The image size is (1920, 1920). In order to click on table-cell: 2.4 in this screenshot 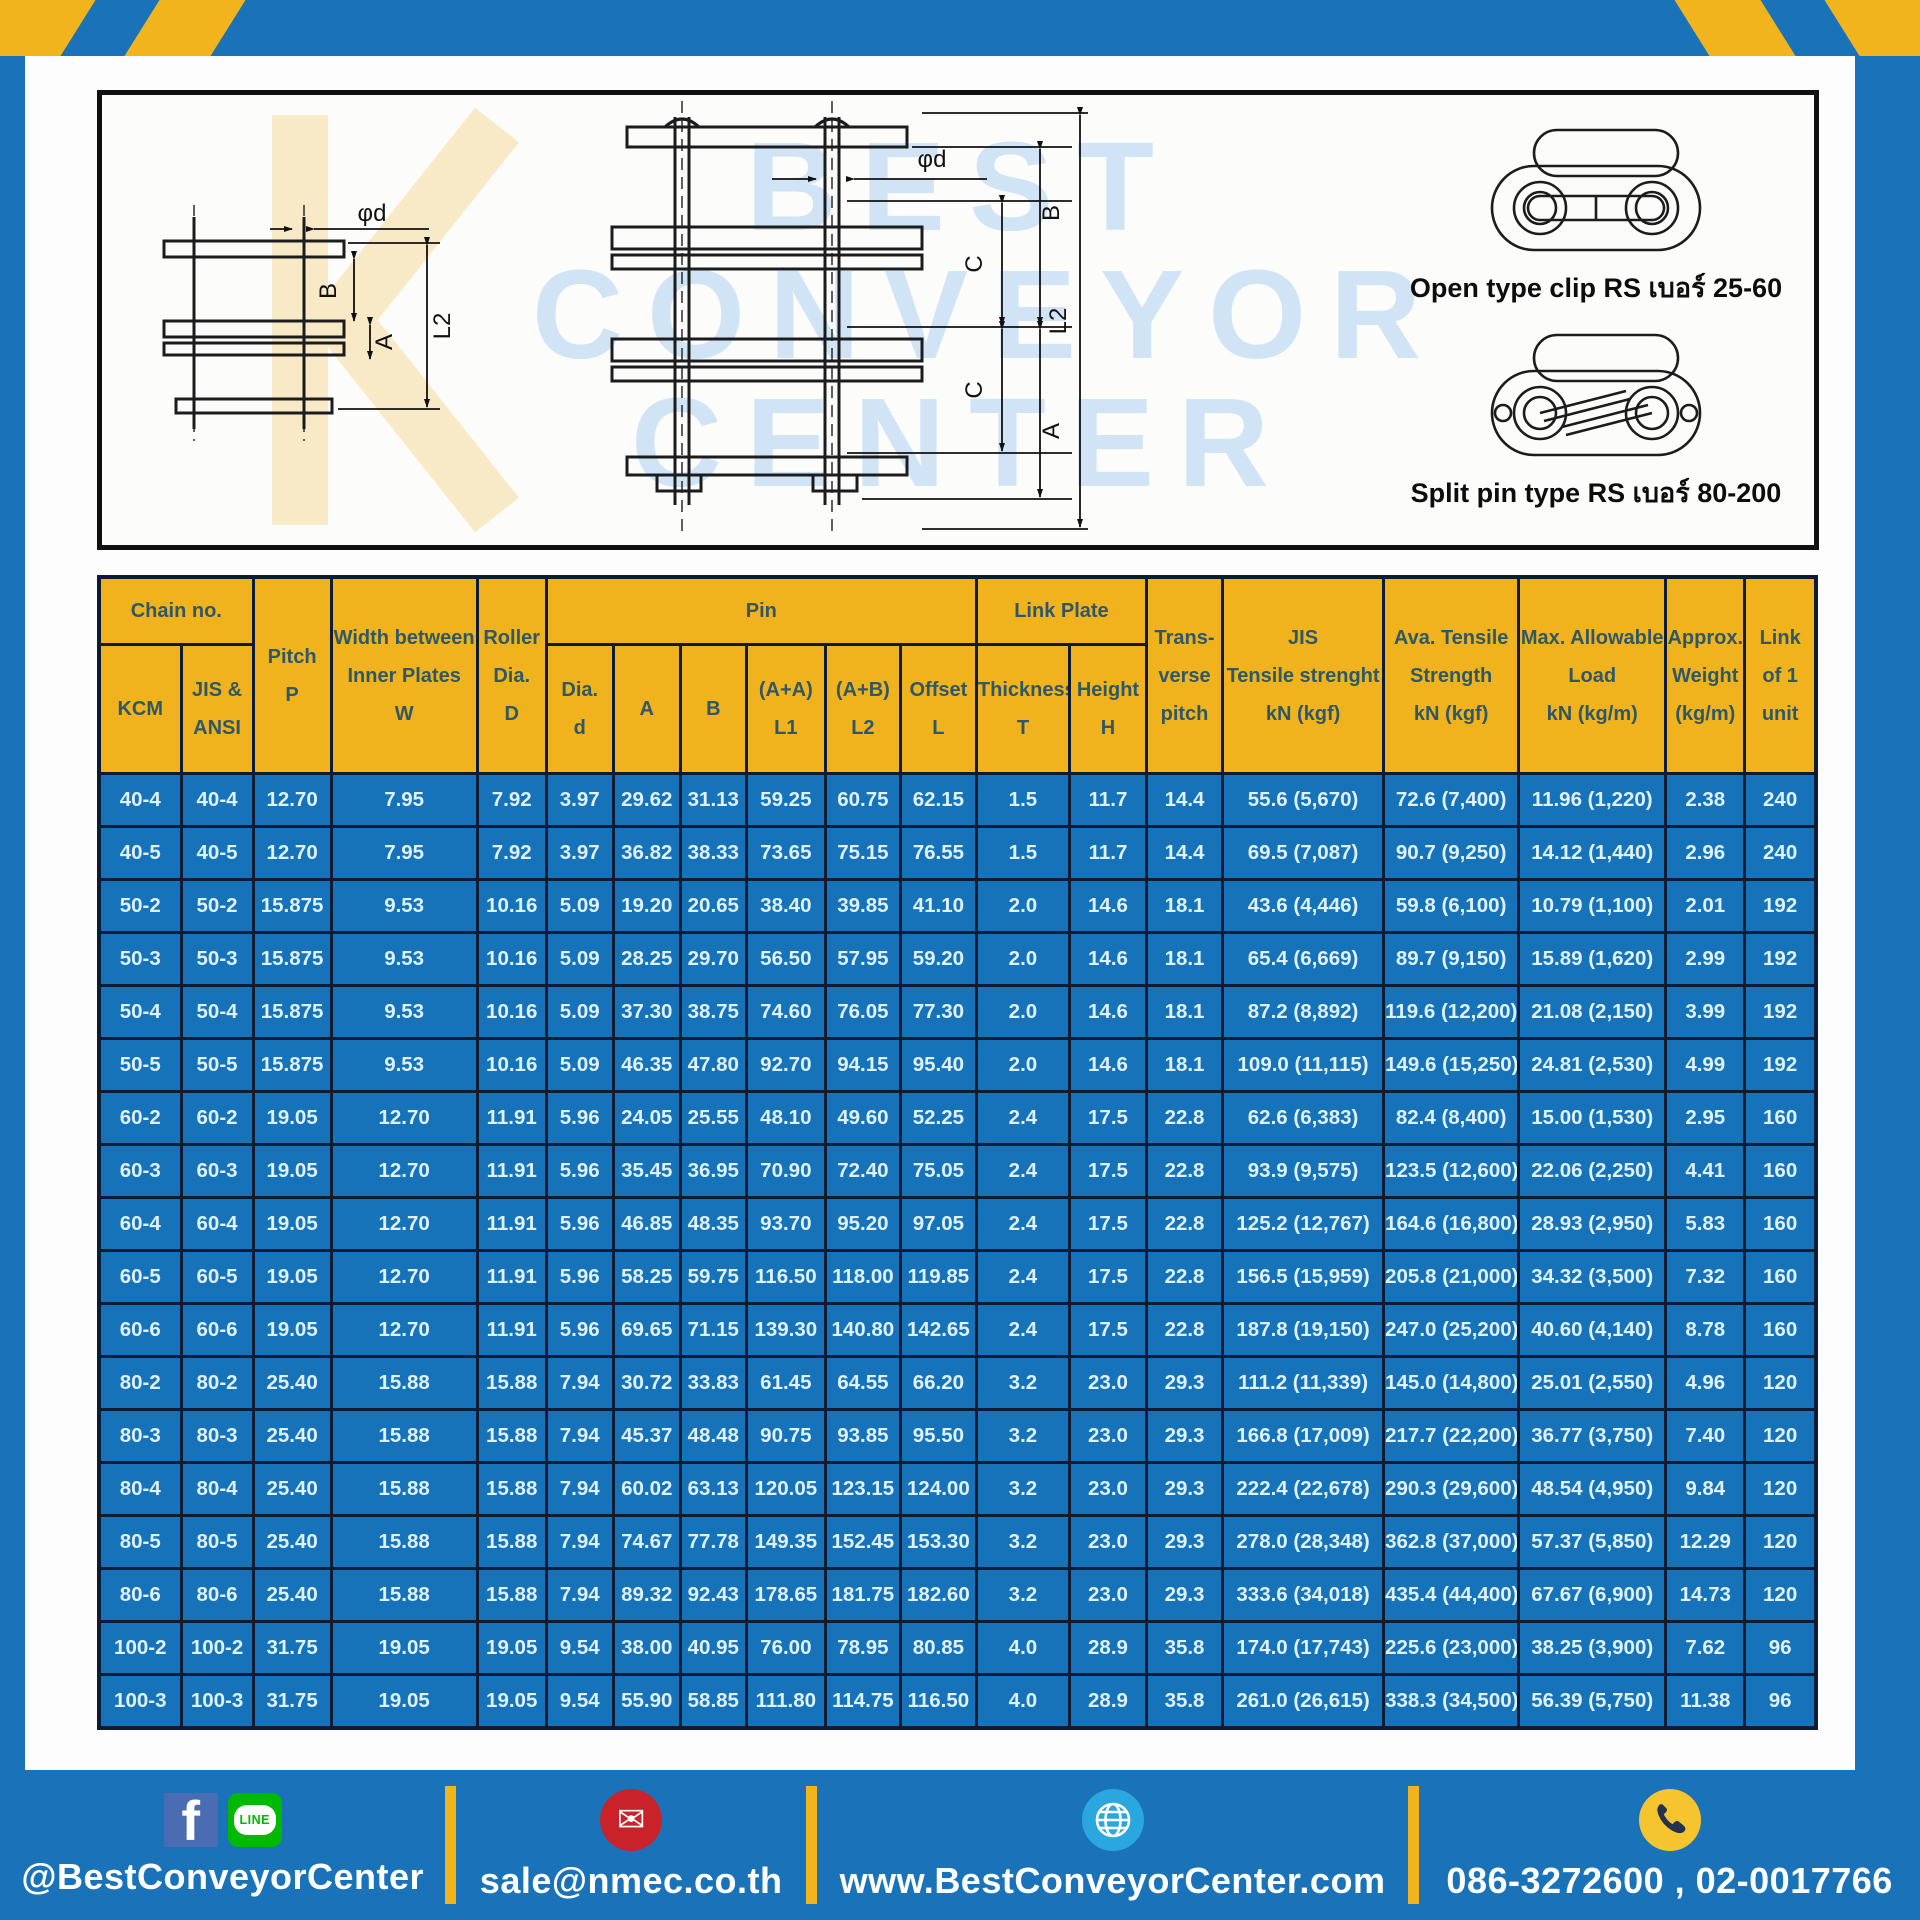, I will do `click(1022, 1330)`.